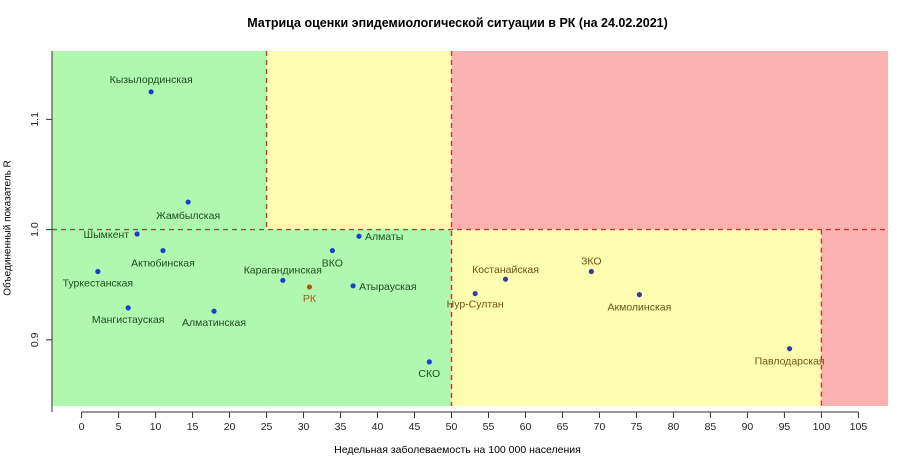  Describe the element at coordinates (822, 427) in the screenshot. I see `x-tick-label: 100` at that location.